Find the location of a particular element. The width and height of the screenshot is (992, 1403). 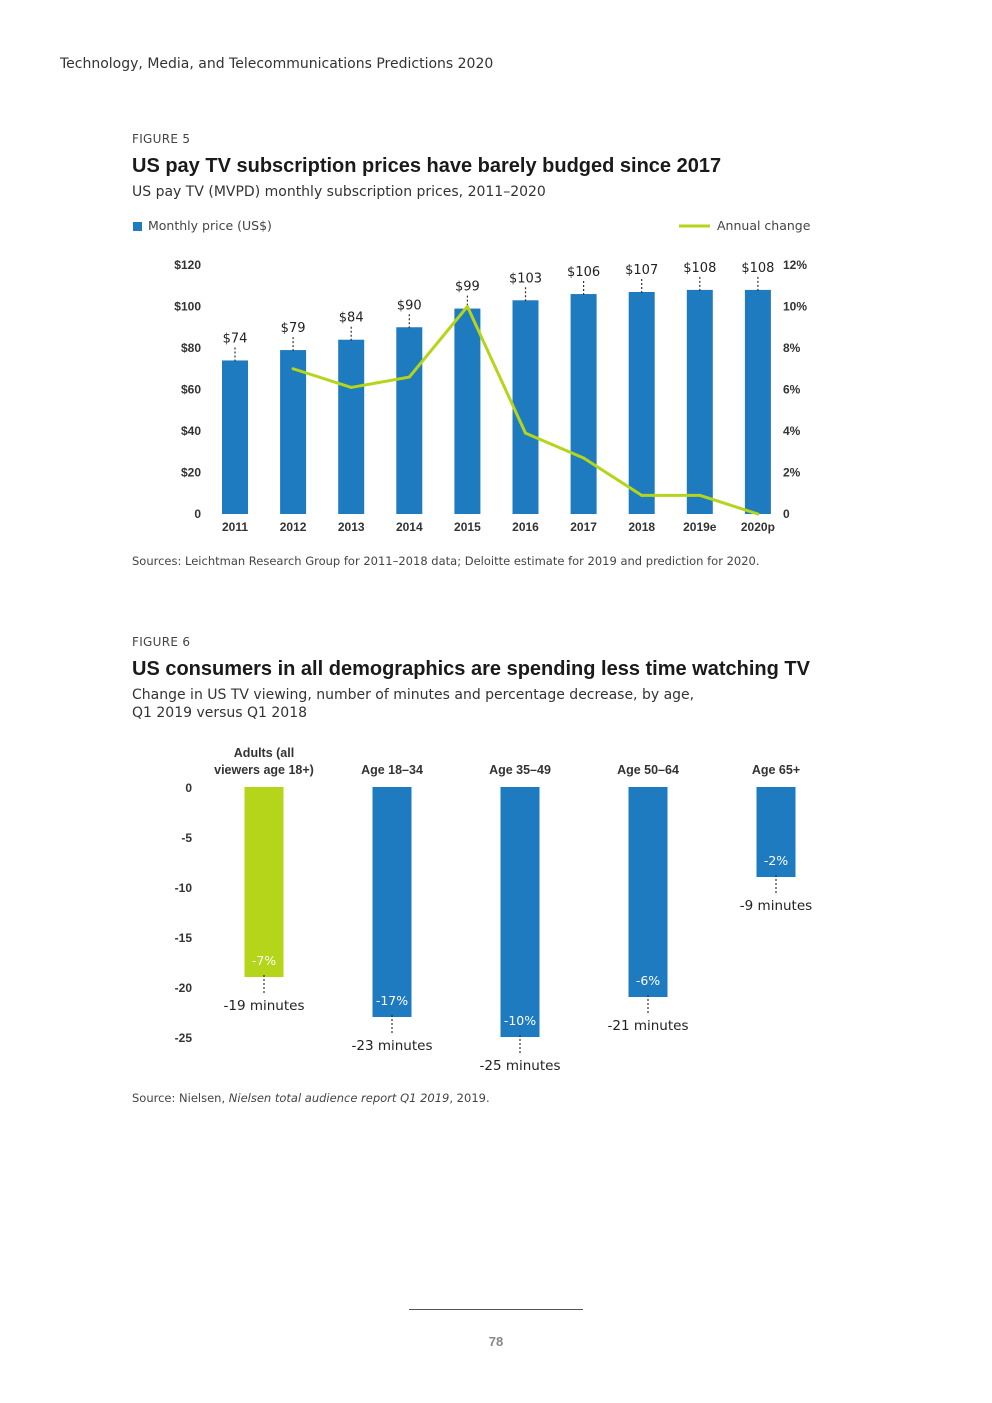

y-right-tick-label: 12% is located at coordinates (795, 265).